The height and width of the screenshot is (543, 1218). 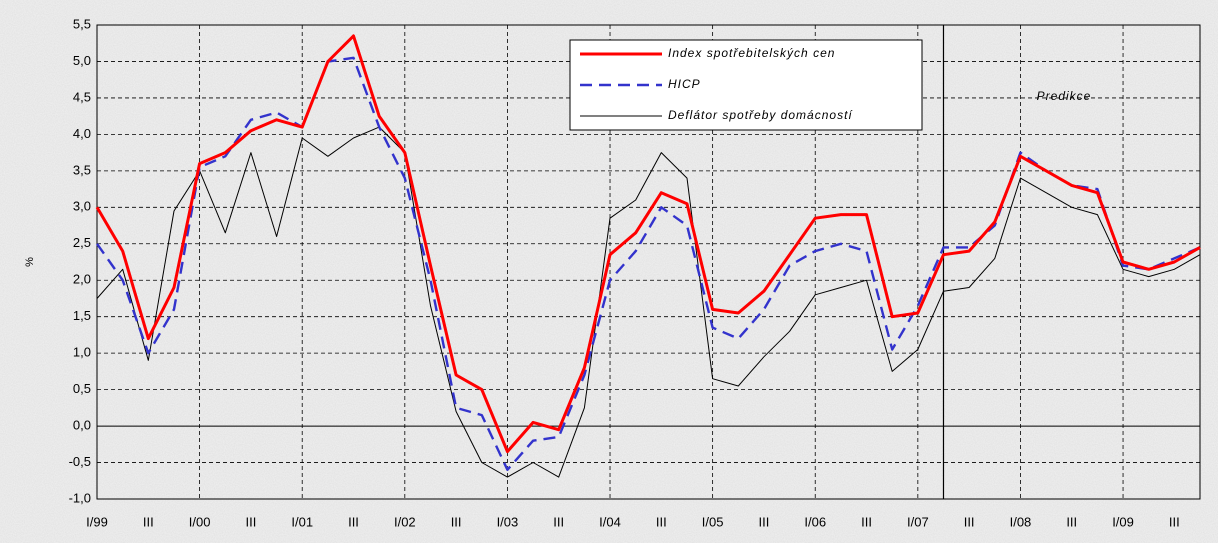 I want to click on y-tick-label: 5,5, so click(x=82, y=23).